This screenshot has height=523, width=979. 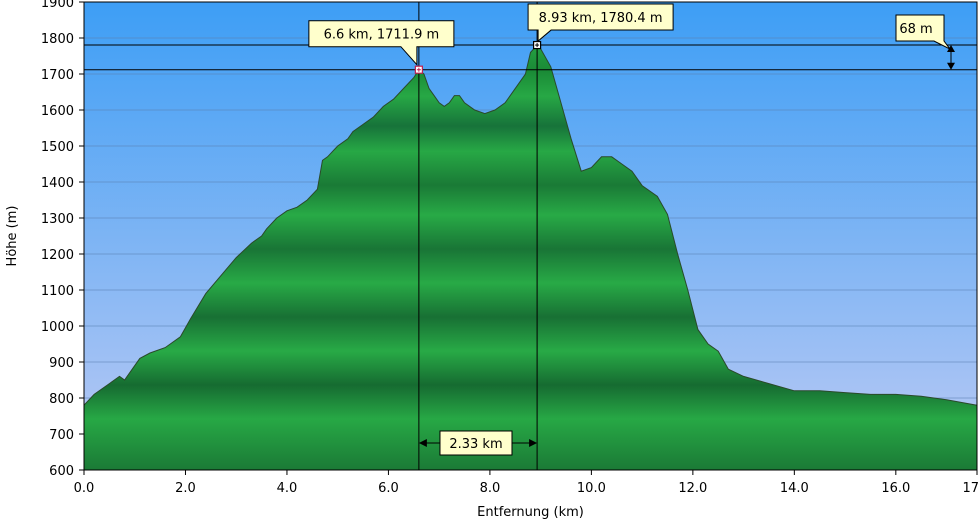 I want to click on y-tick-label: 1300, so click(x=57, y=219).